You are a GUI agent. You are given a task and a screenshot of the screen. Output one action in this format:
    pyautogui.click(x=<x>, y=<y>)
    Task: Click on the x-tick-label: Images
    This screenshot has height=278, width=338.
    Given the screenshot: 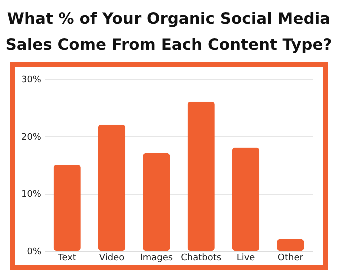 What is the action you would take?
    pyautogui.click(x=157, y=259)
    